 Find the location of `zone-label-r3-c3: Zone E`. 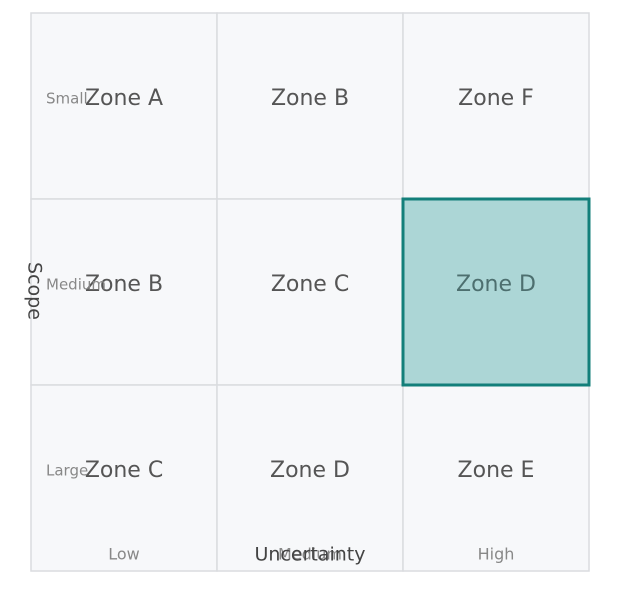

zone-label-r3-c3: Zone E is located at coordinates (496, 470).